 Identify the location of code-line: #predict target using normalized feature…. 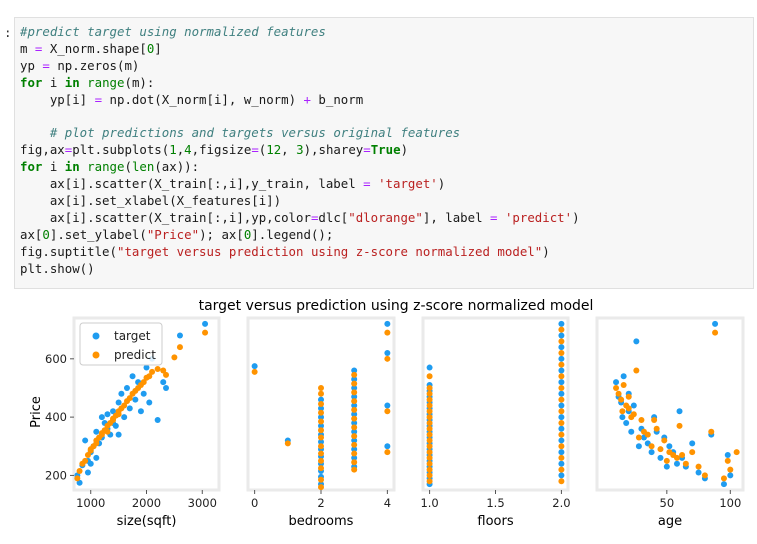
(300, 32).